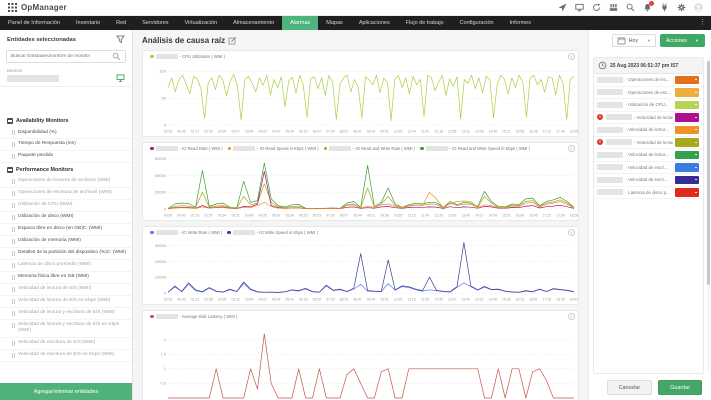 Image resolution: width=711 pixels, height=400 pixels. What do you see at coordinates (596, 7) in the screenshot?
I see `sync-icon` at bounding box center [596, 7].